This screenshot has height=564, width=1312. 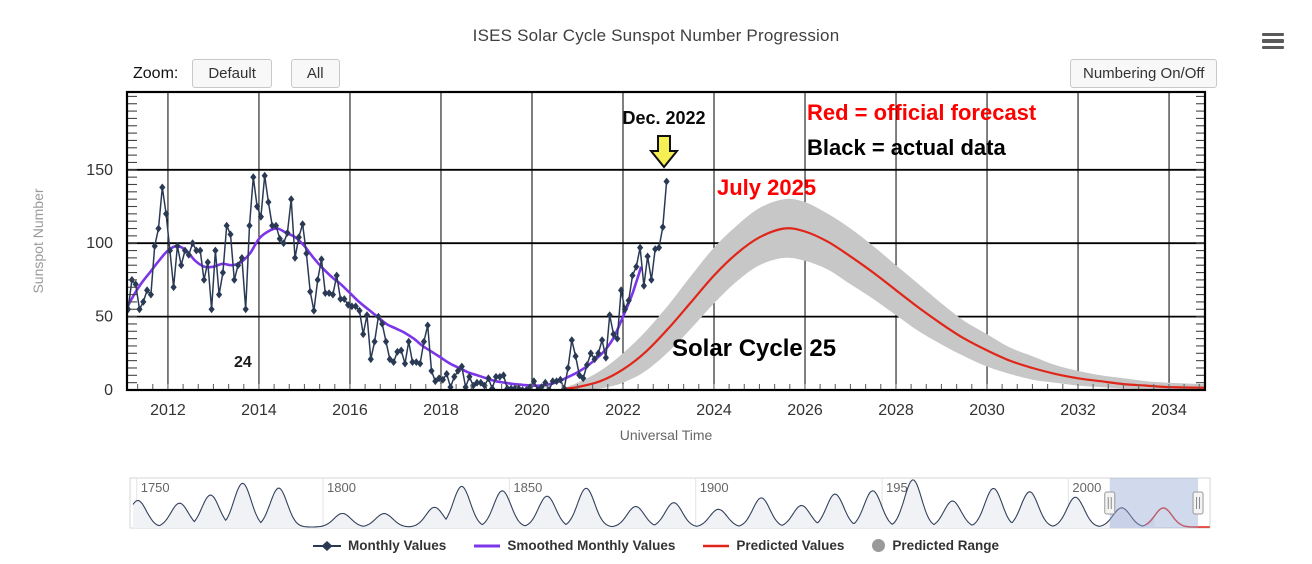 What do you see at coordinates (790, 545) in the screenshot?
I see `legend-label: Predicted Values` at bounding box center [790, 545].